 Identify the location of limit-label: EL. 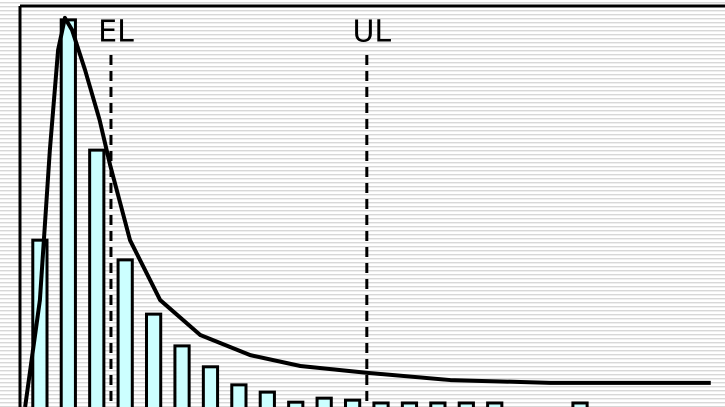
(116, 32).